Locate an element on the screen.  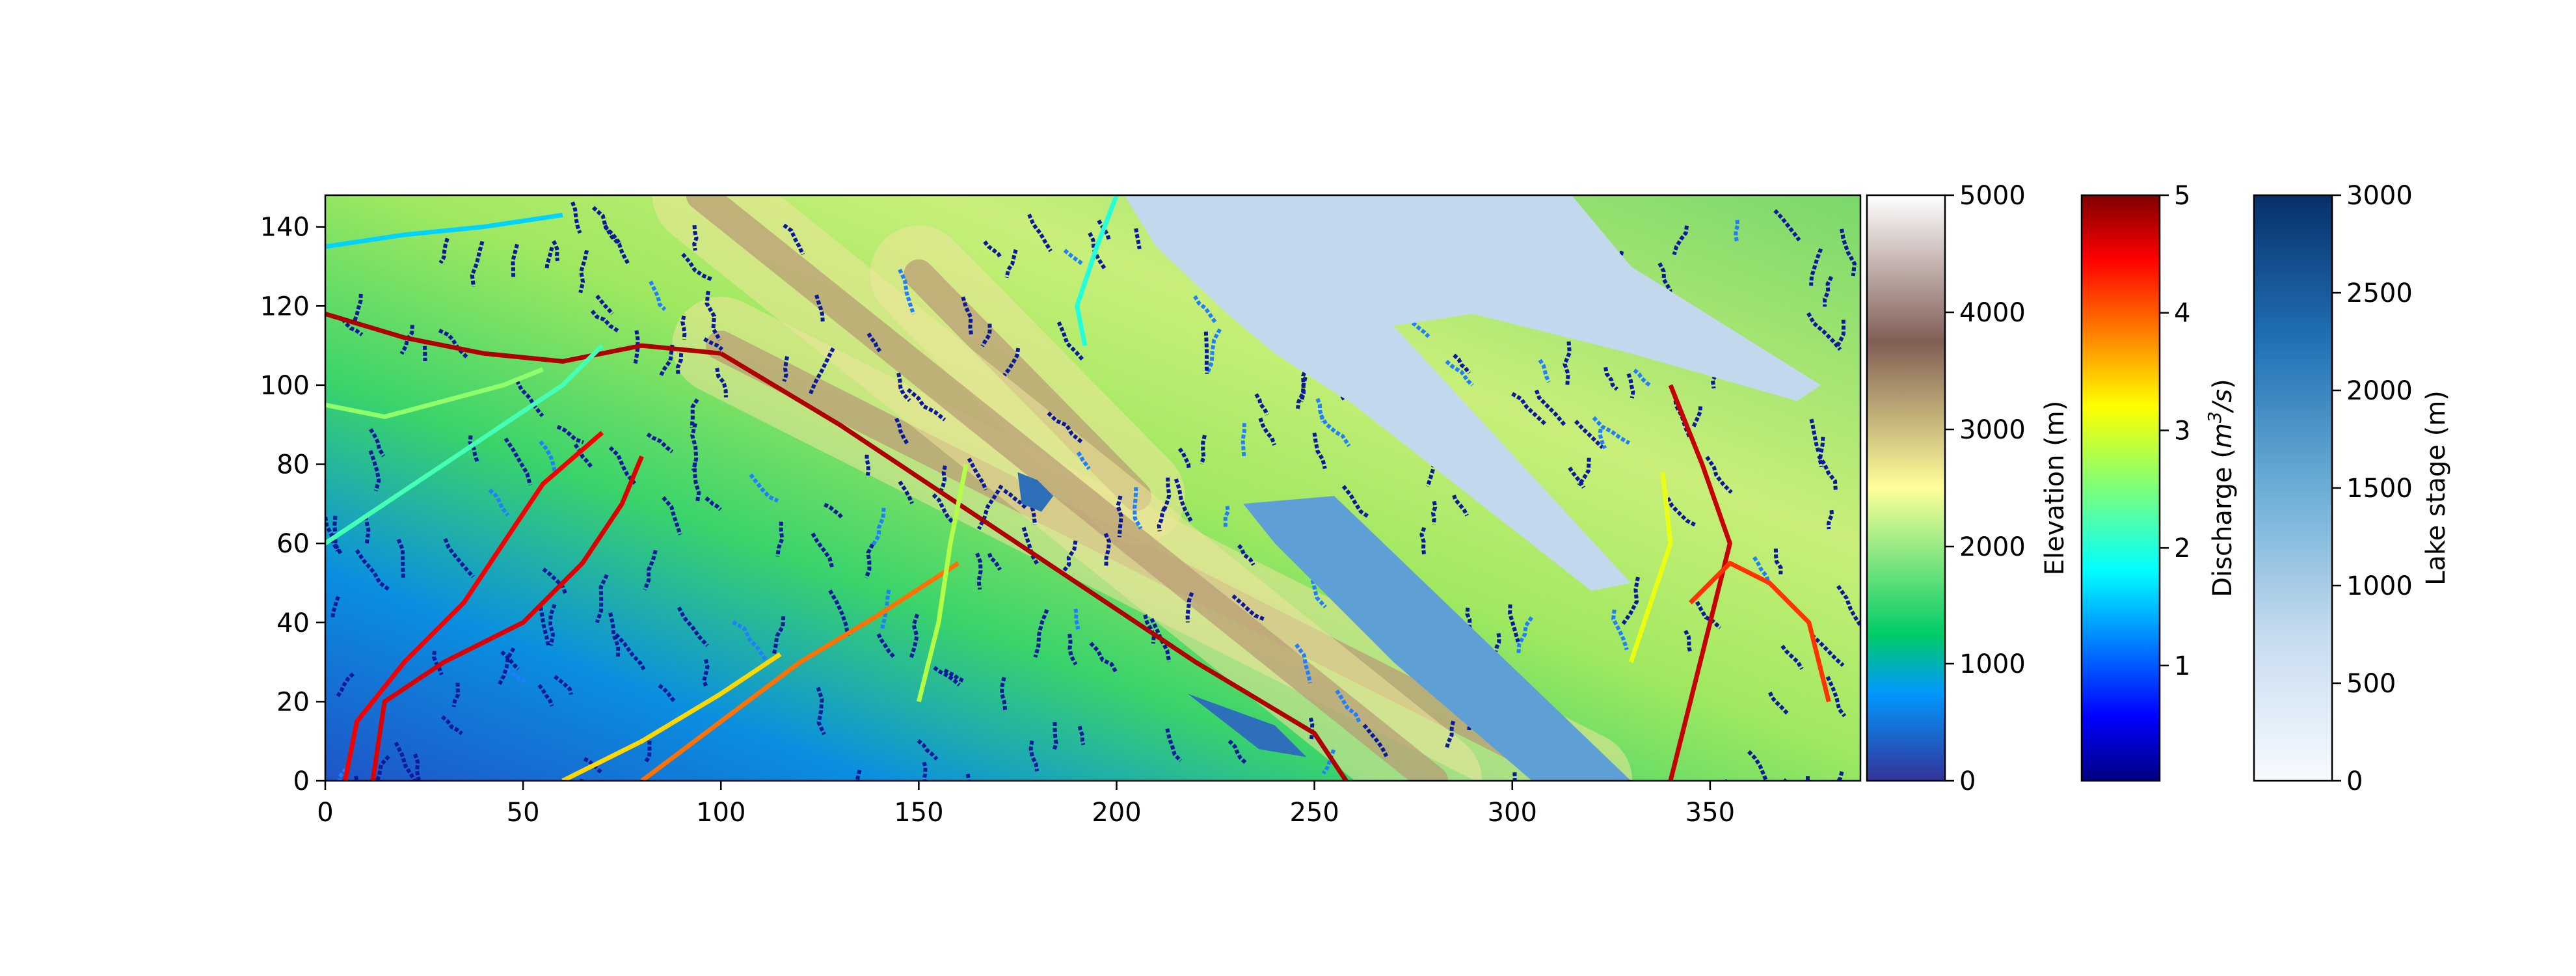
lake-stage-colorbar-bar is located at coordinates (2293, 488).